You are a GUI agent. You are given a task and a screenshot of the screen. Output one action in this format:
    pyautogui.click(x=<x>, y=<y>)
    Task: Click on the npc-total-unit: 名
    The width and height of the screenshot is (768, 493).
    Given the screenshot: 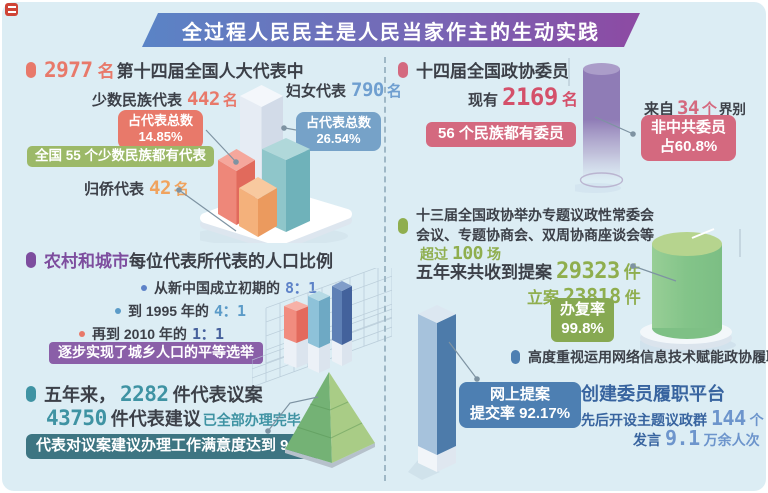 What is the action you would take?
    pyautogui.click(x=106, y=71)
    